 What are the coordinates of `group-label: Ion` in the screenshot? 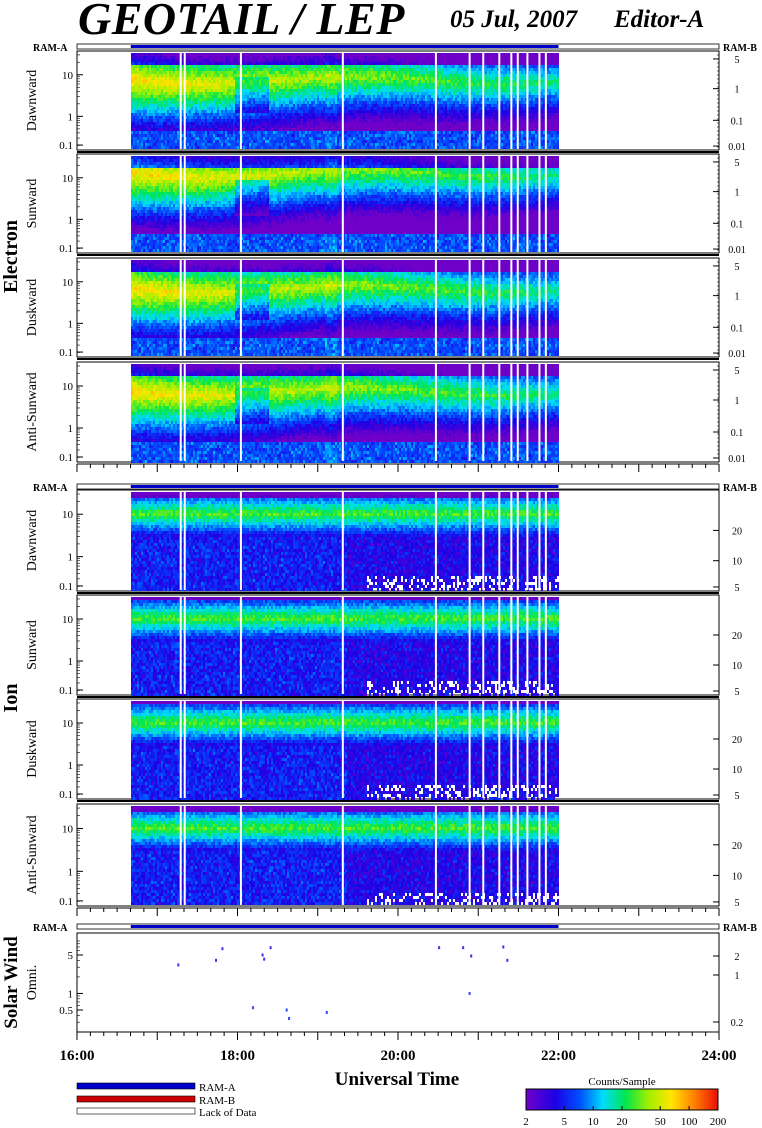 It's located at (11, 698).